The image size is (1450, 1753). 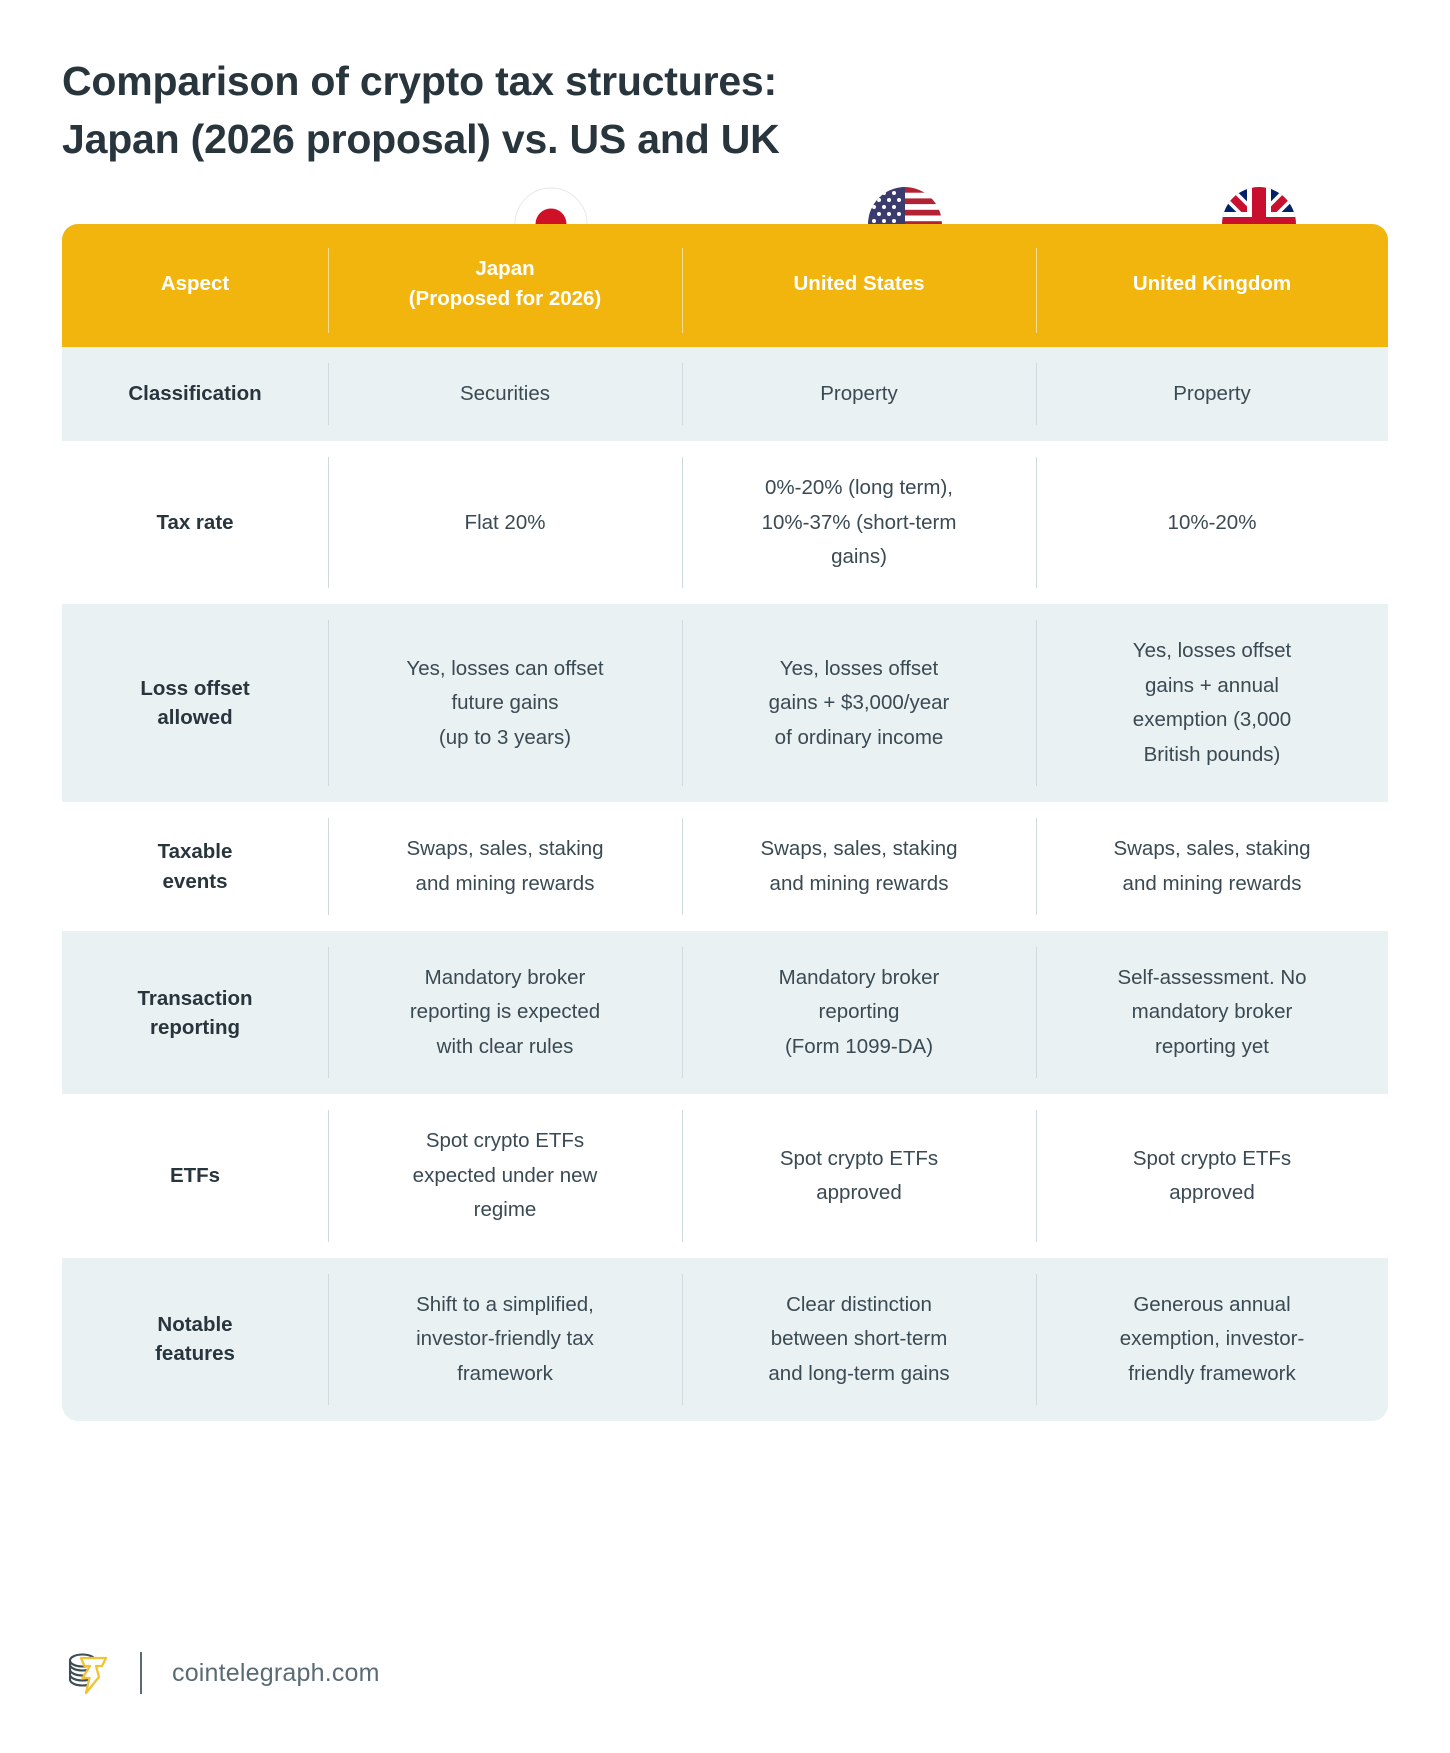 What do you see at coordinates (1212, 1176) in the screenshot?
I see `cell-uk-etfs: Spot crypto ETFs approved` at bounding box center [1212, 1176].